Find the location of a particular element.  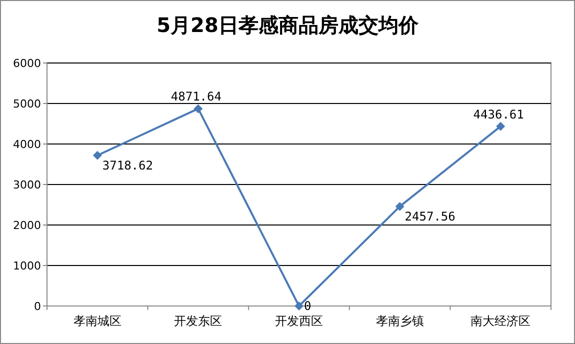

y-tick-label: 2000 is located at coordinates (27, 225).